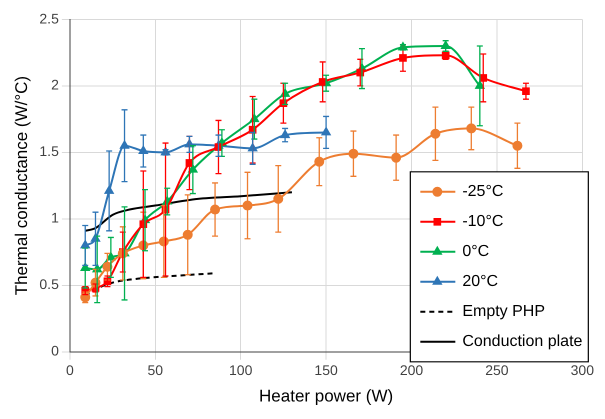 This screenshot has height=419, width=605. Describe the element at coordinates (504, 311) in the screenshot. I see `legend-label: Empty PHP` at that location.